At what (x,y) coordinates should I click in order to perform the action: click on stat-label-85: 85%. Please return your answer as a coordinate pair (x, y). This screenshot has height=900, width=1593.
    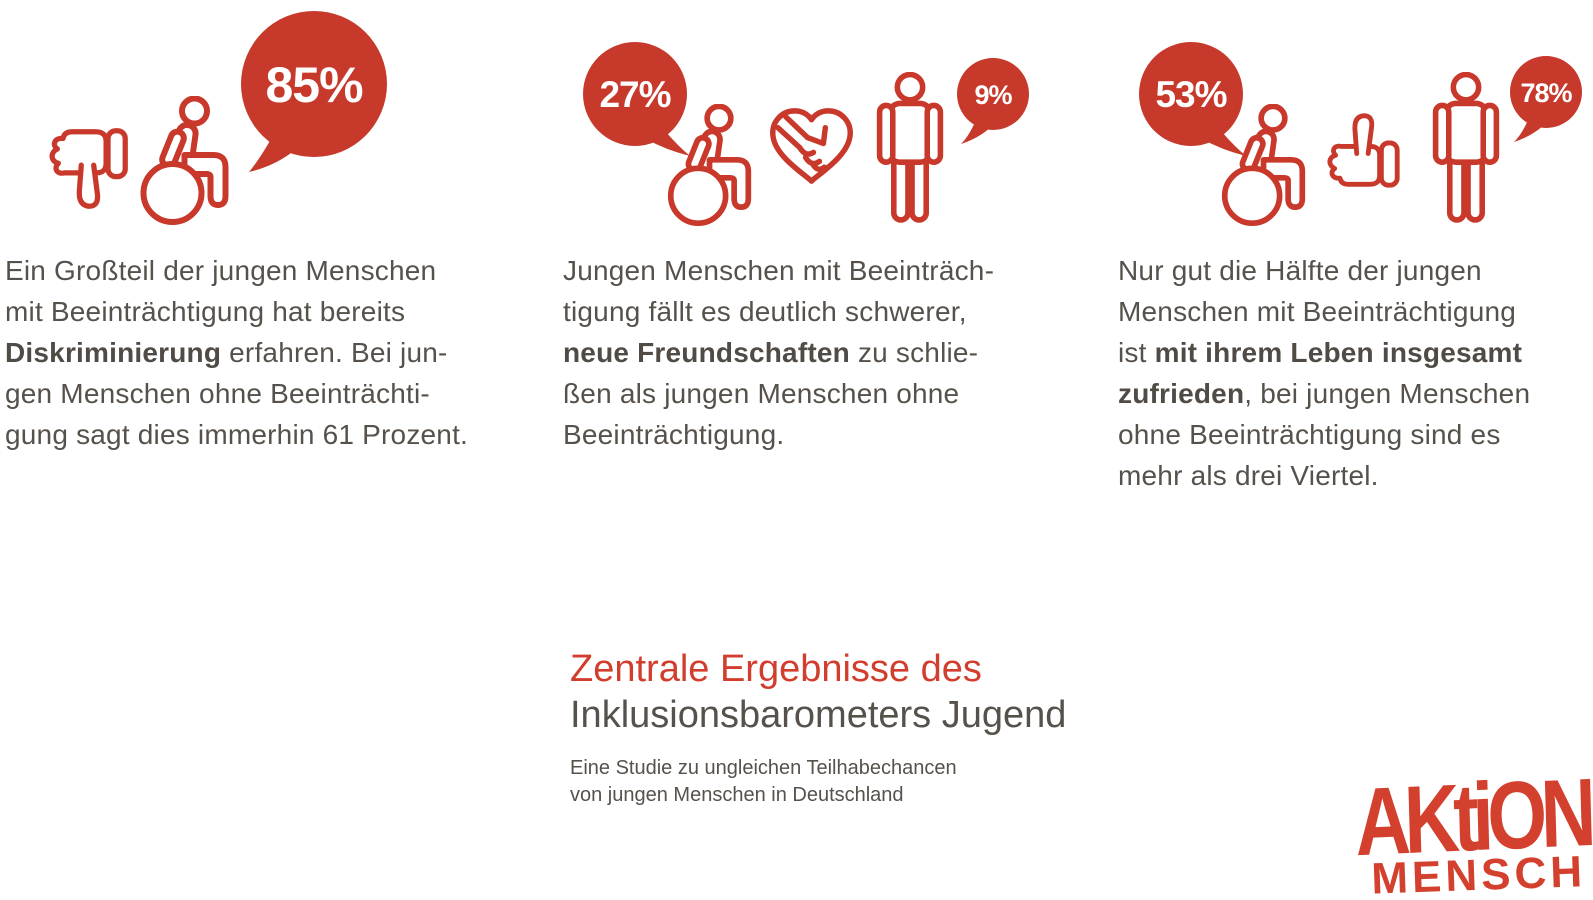
    Looking at the image, I should click on (314, 85).